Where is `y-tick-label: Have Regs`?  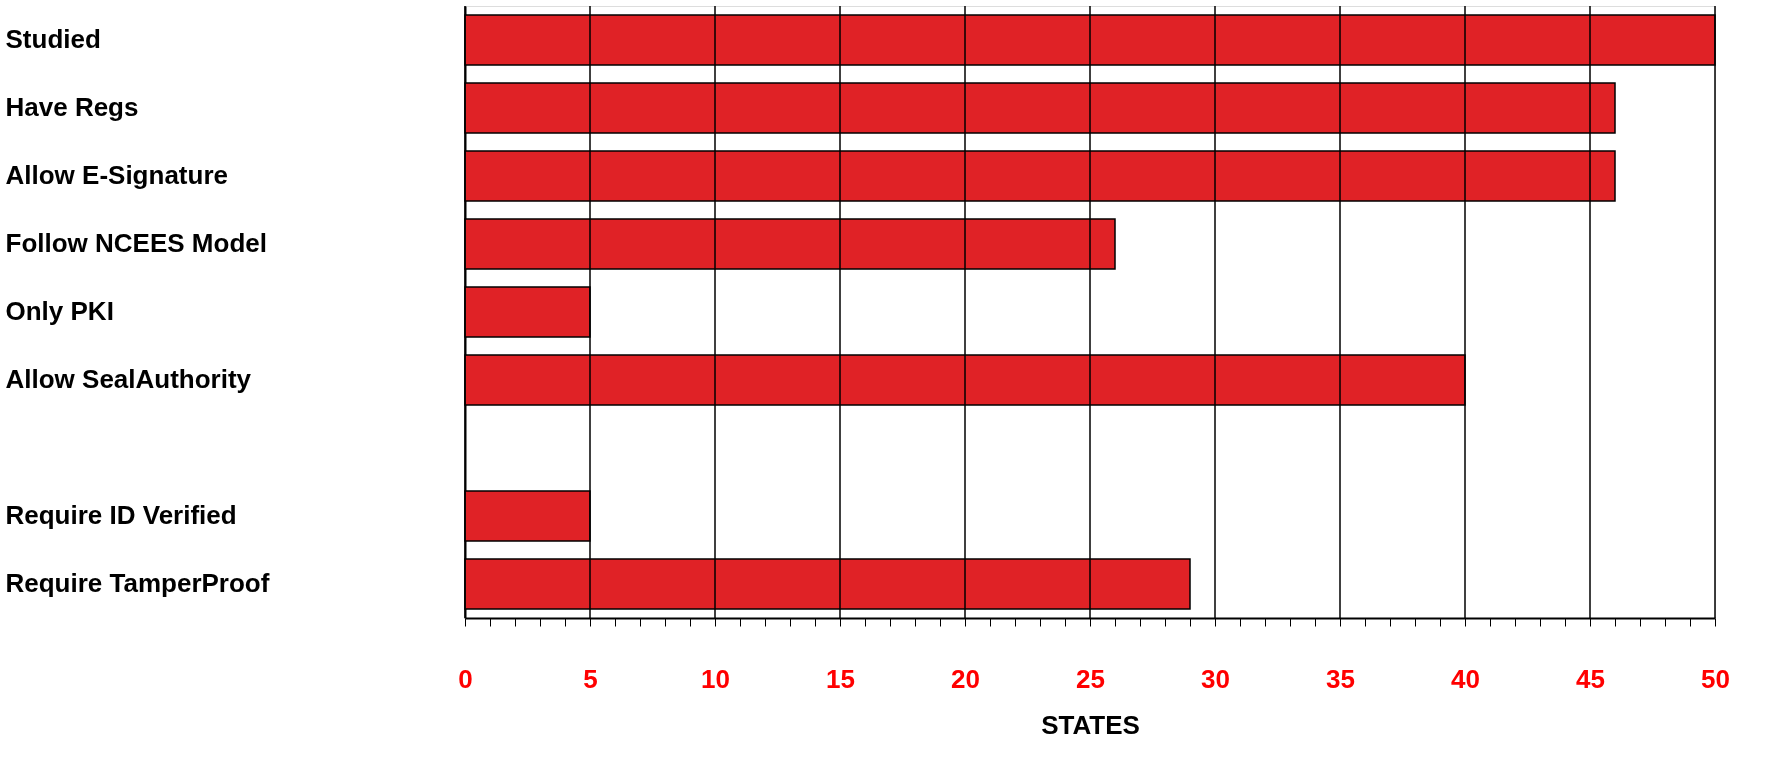 y-tick-label: Have Regs is located at coordinates (72, 107).